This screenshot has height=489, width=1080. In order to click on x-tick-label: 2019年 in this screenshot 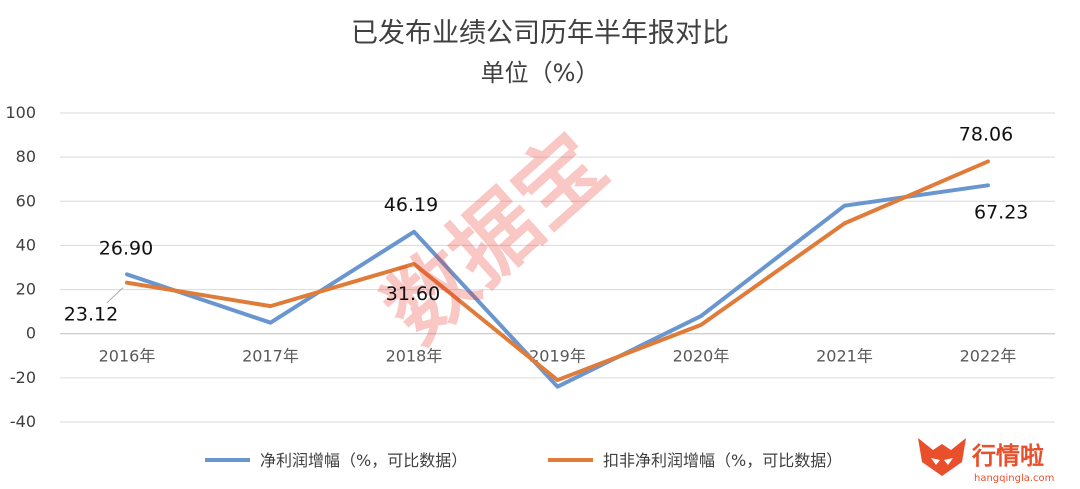, I will do `click(557, 356)`.